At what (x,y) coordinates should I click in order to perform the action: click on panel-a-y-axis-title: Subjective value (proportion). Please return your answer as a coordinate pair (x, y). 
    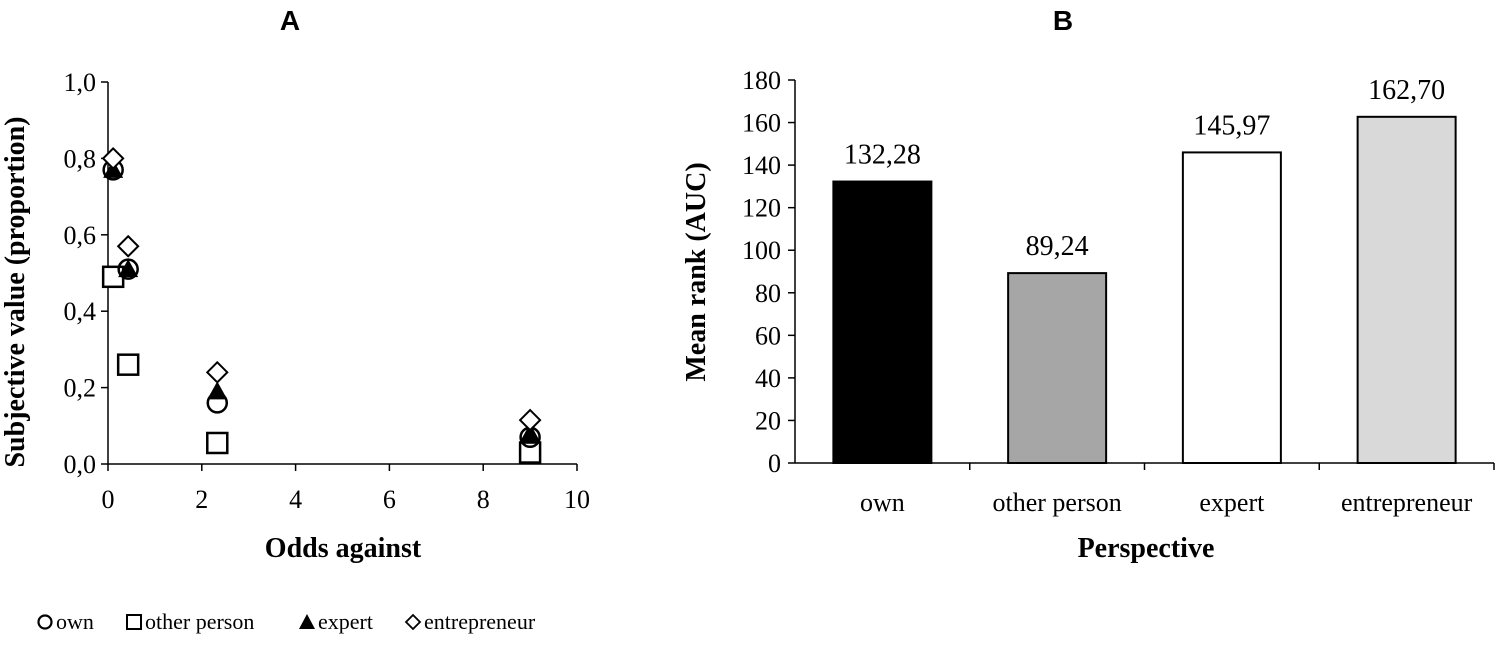
    Looking at the image, I should click on (15, 291).